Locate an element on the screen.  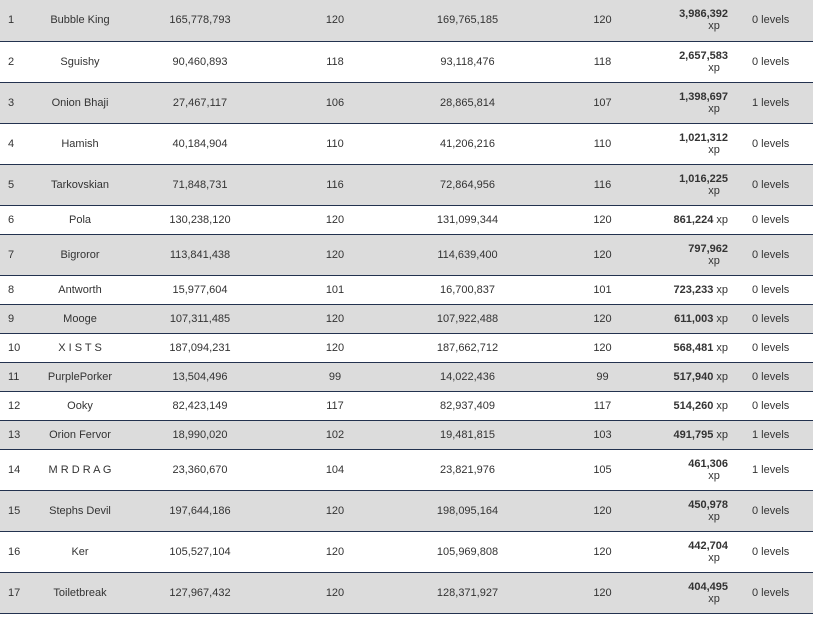
rank-cell: 12 is located at coordinates (20, 406).